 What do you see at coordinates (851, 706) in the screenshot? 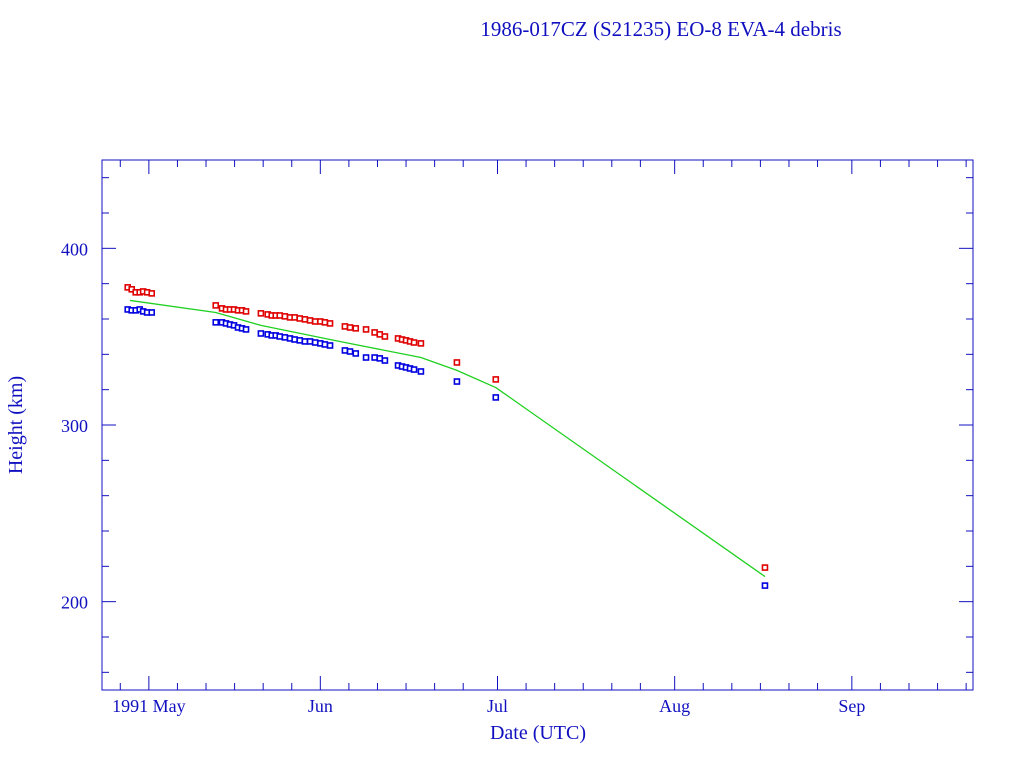
I see `x-tick-label: Sep` at bounding box center [851, 706].